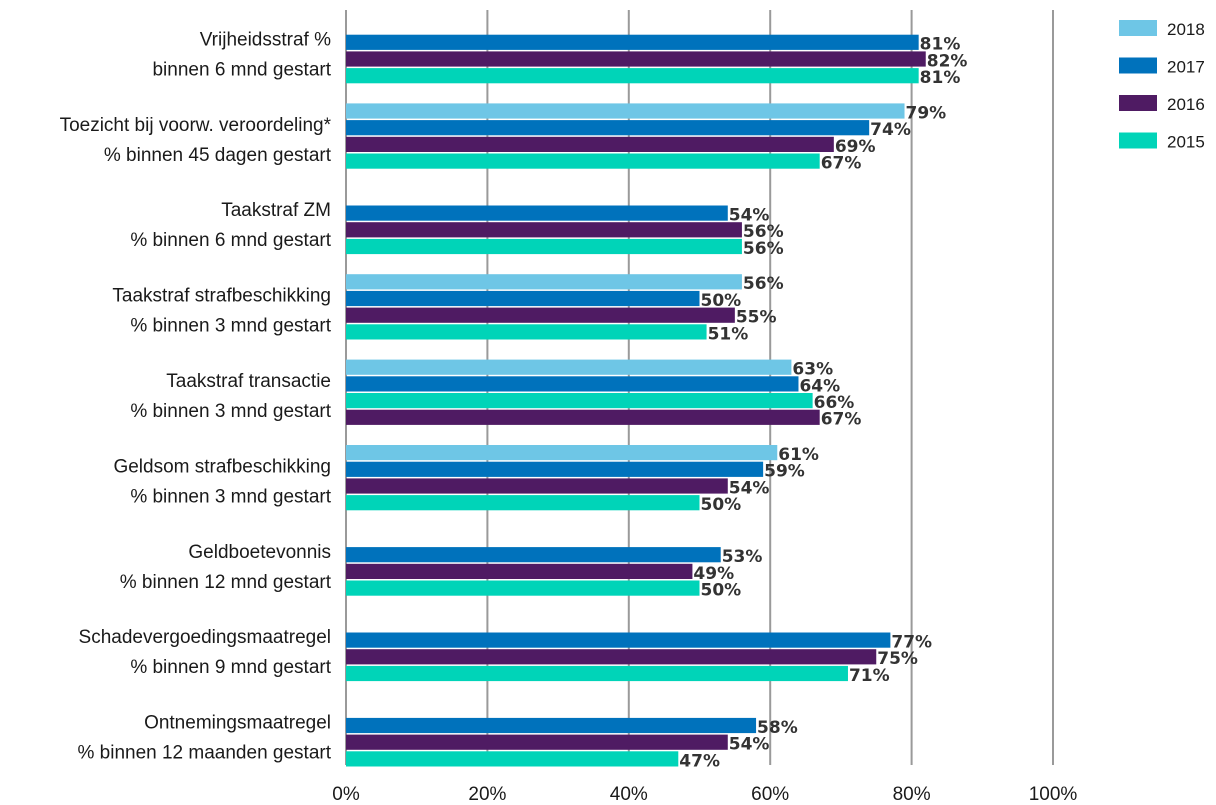 The height and width of the screenshot is (805, 1216). Describe the element at coordinates (241, 69) in the screenshot. I see `category-label: binnen 6 mnd gestart` at that location.